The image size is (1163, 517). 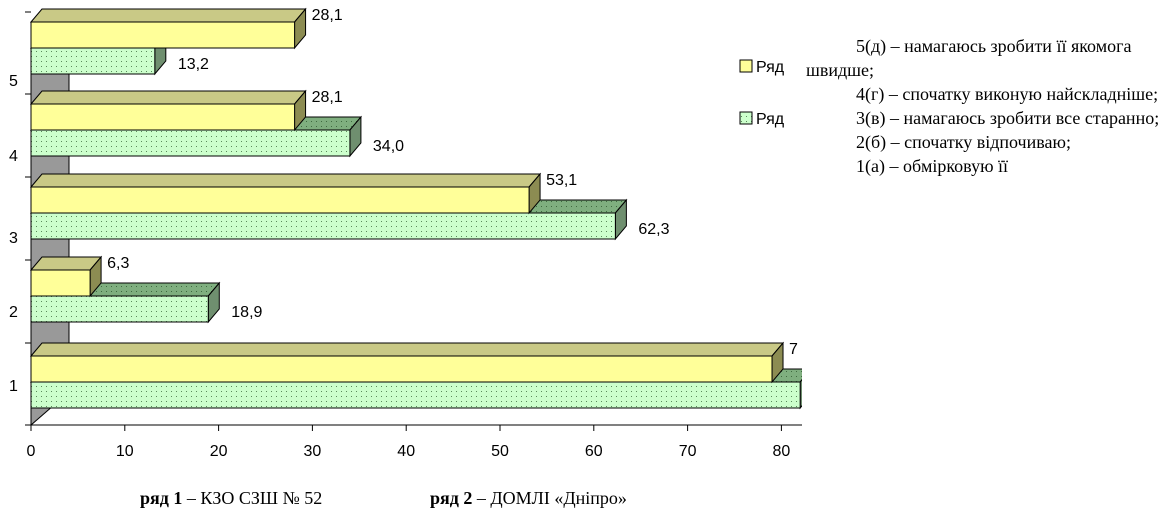 I want to click on value-tick-label-50: 50, so click(x=500, y=451).